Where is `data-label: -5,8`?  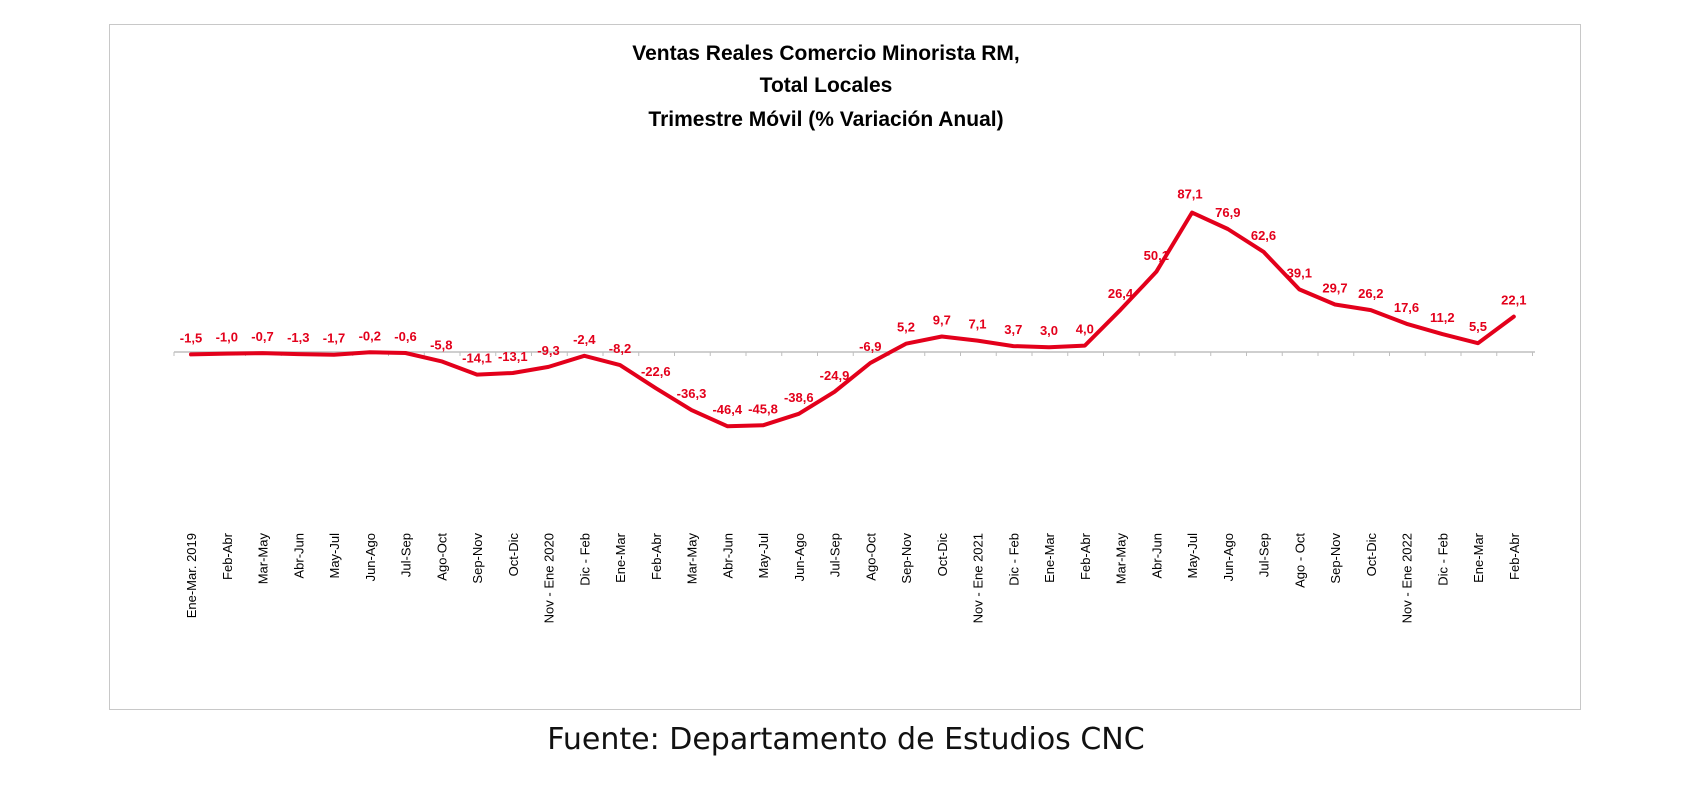 data-label: -5,8 is located at coordinates (441, 344).